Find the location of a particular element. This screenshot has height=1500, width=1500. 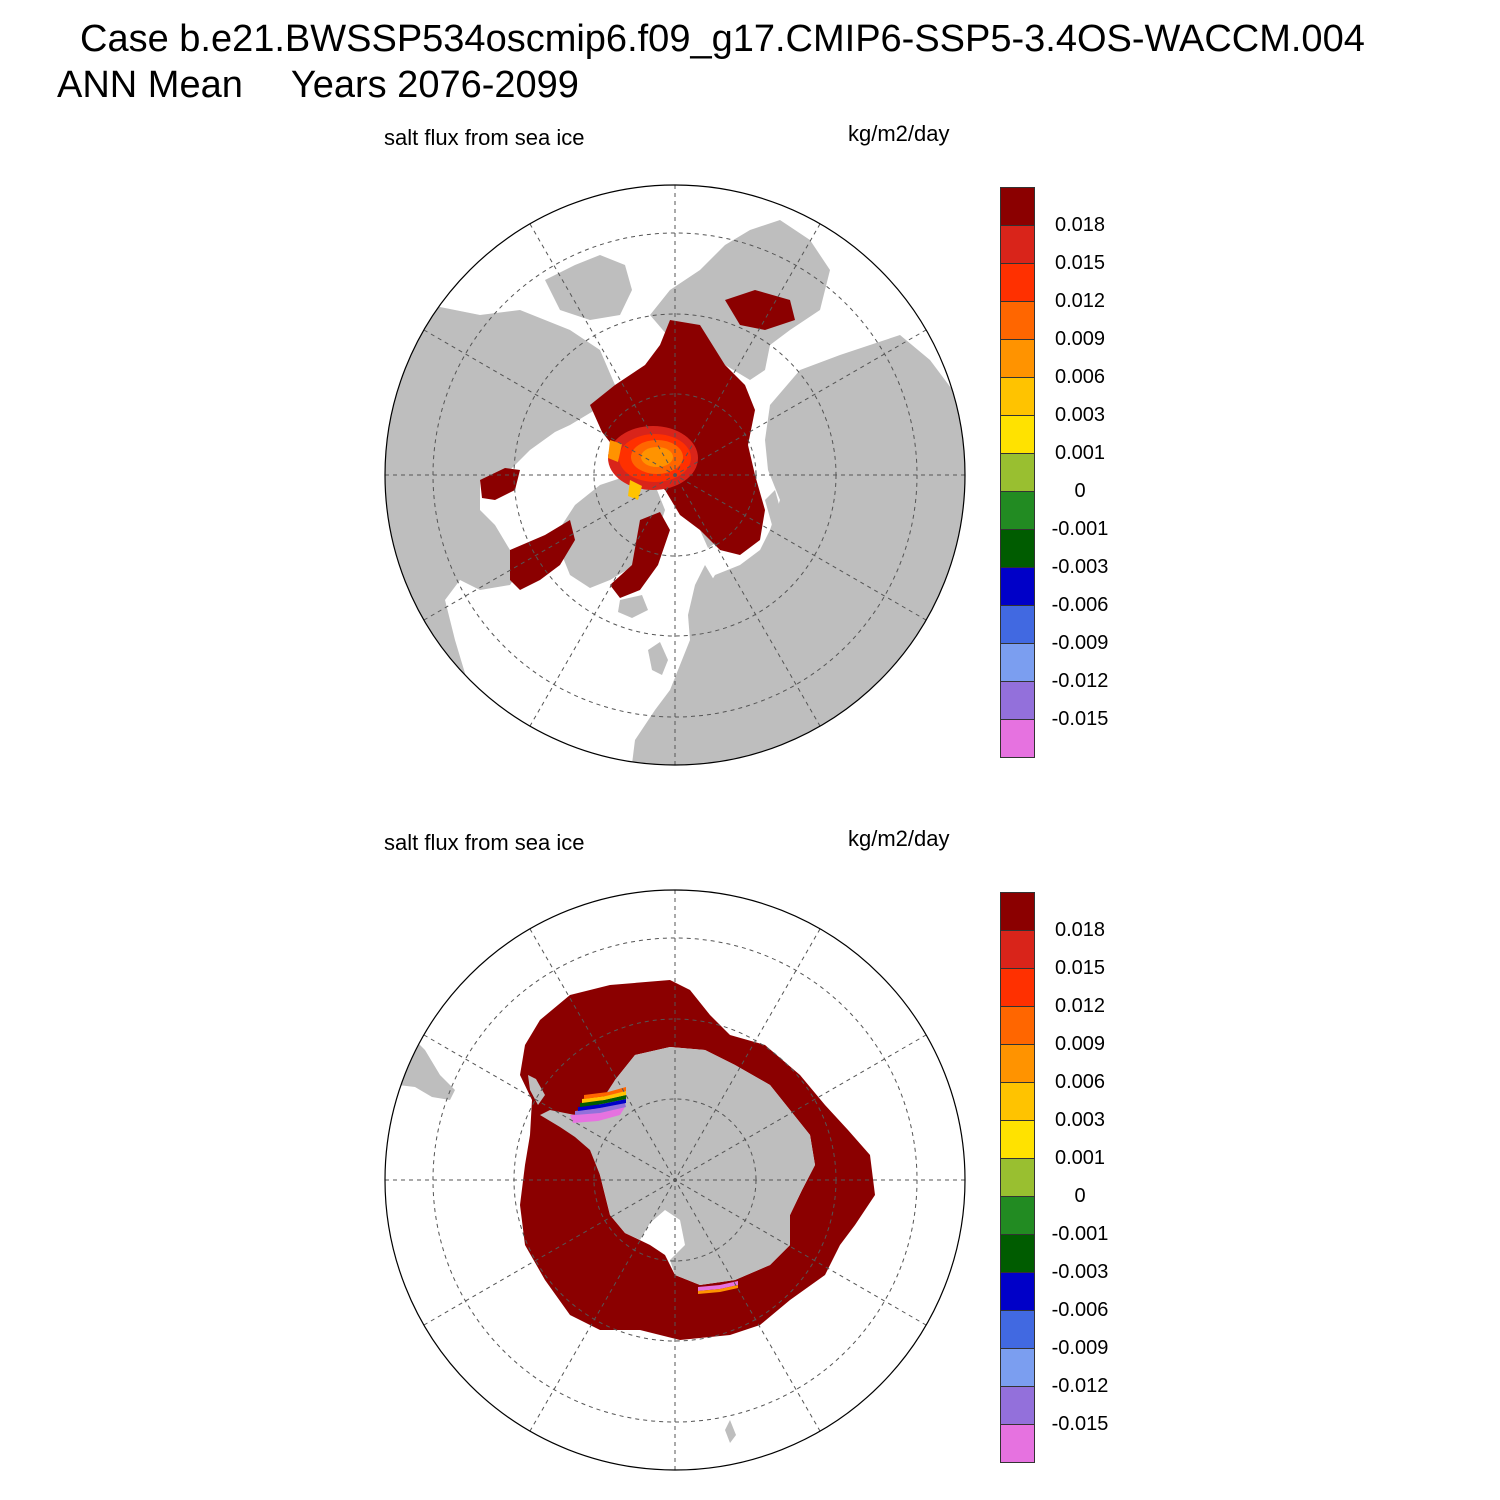

south-variable-label: salt flux from sea ice is located at coordinates (484, 842).